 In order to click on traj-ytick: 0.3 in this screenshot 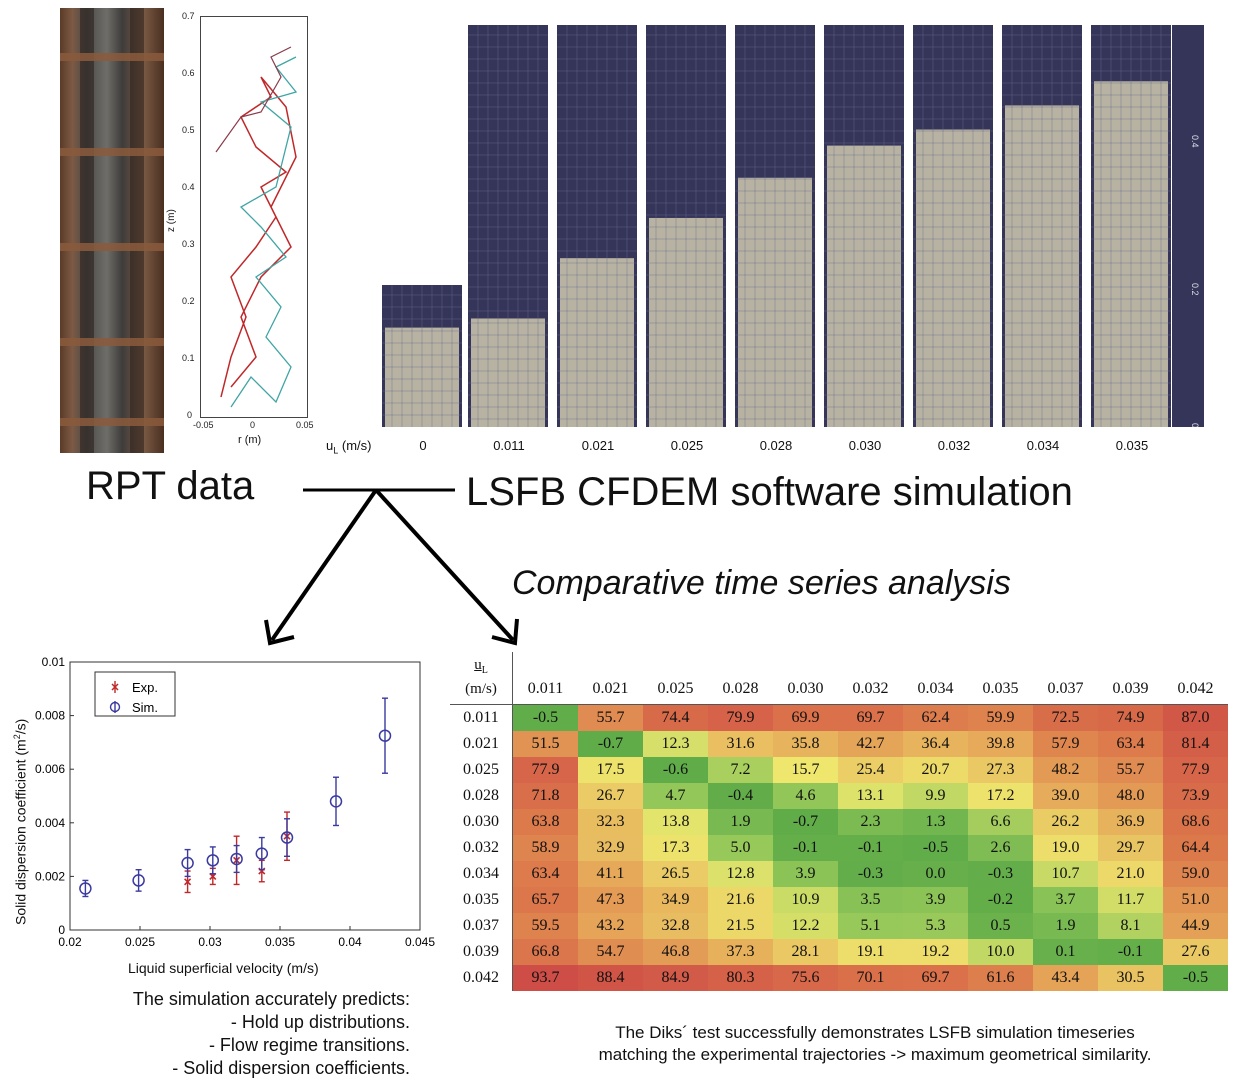, I will do `click(188, 244)`.